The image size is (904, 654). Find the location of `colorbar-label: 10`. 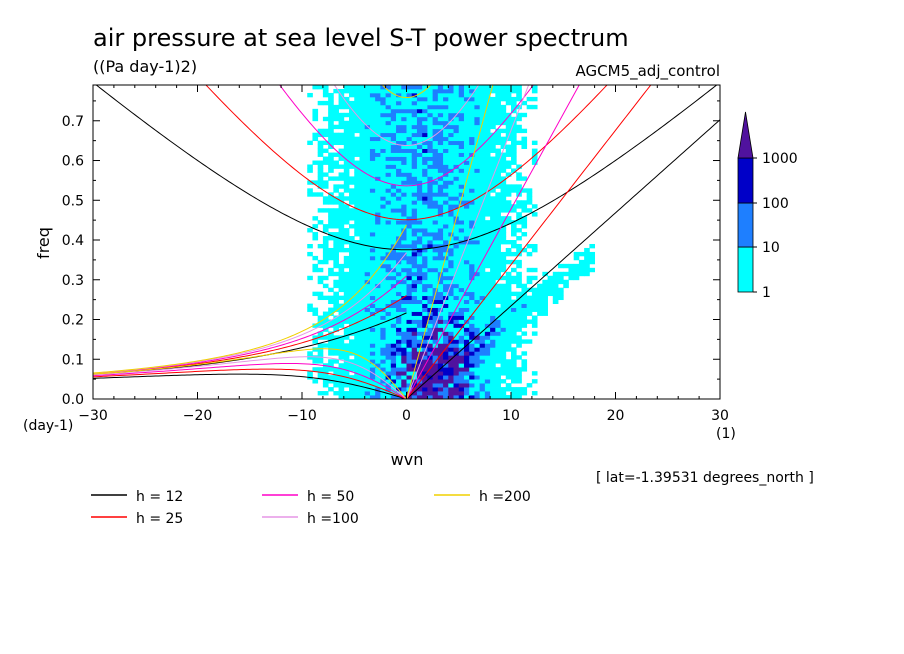

colorbar-label: 10 is located at coordinates (771, 248).